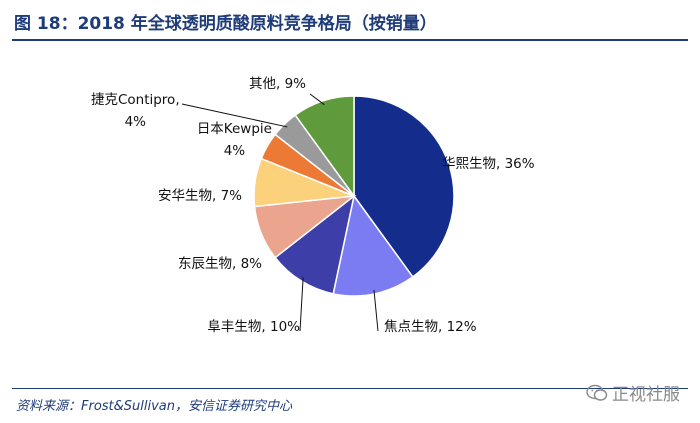 This screenshot has height=423, width=700. Describe the element at coordinates (253, 326) in the screenshot. I see `slice-label-3: 阜丰生物, 10%` at that location.